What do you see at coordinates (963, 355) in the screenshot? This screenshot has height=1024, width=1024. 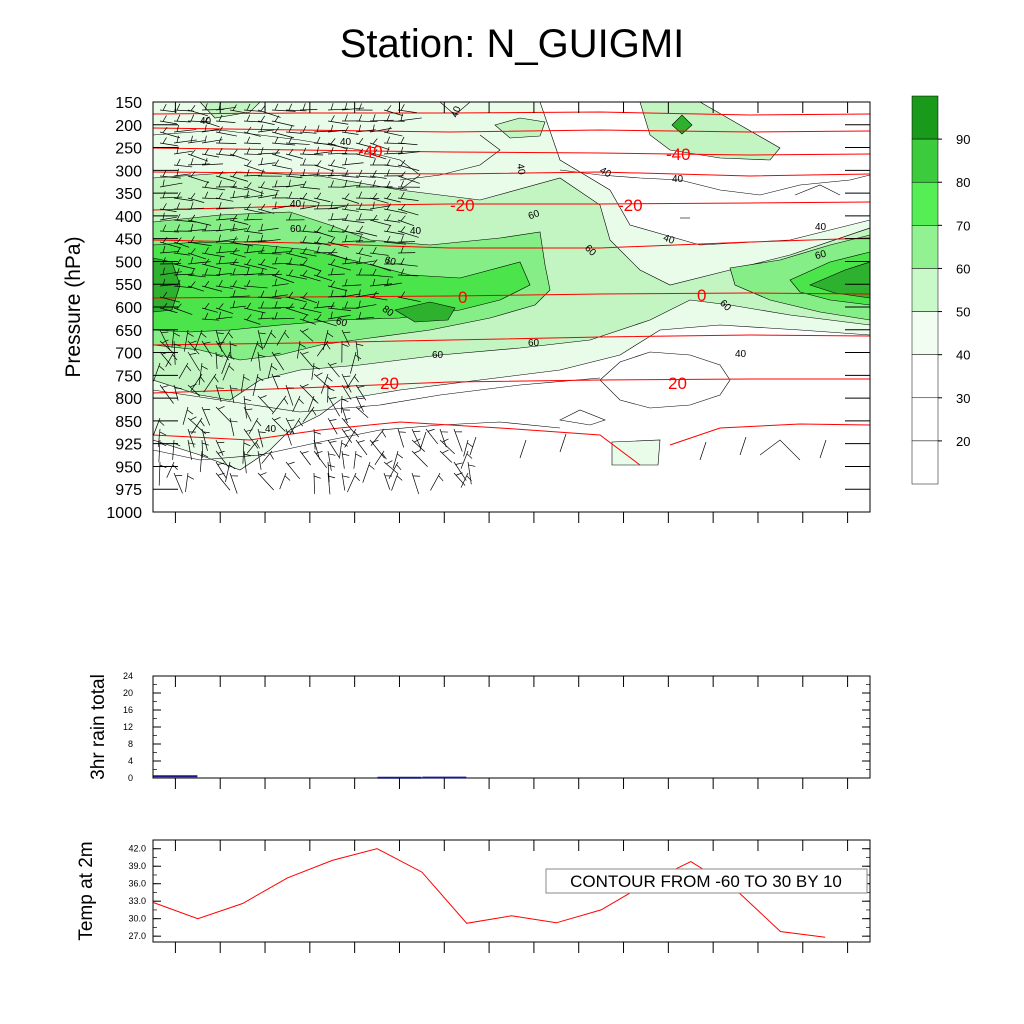 I see `colorbar-label: 40` at bounding box center [963, 355].